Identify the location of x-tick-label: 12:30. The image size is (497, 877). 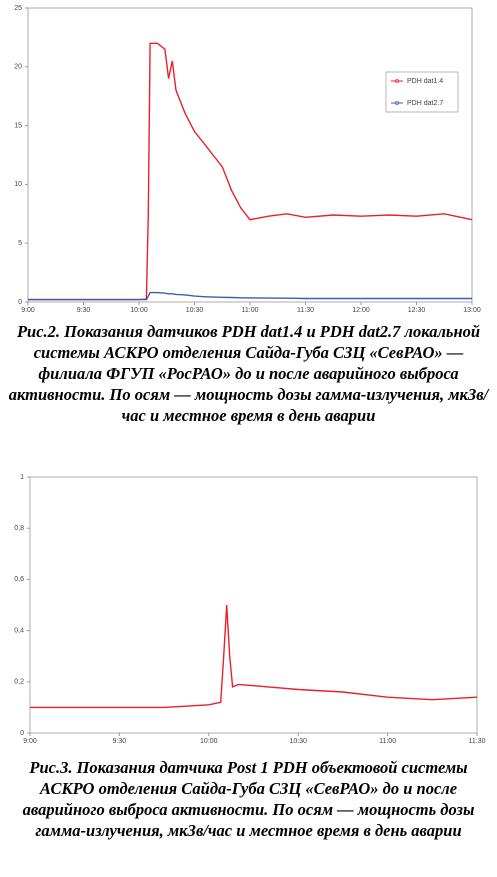
(417, 309).